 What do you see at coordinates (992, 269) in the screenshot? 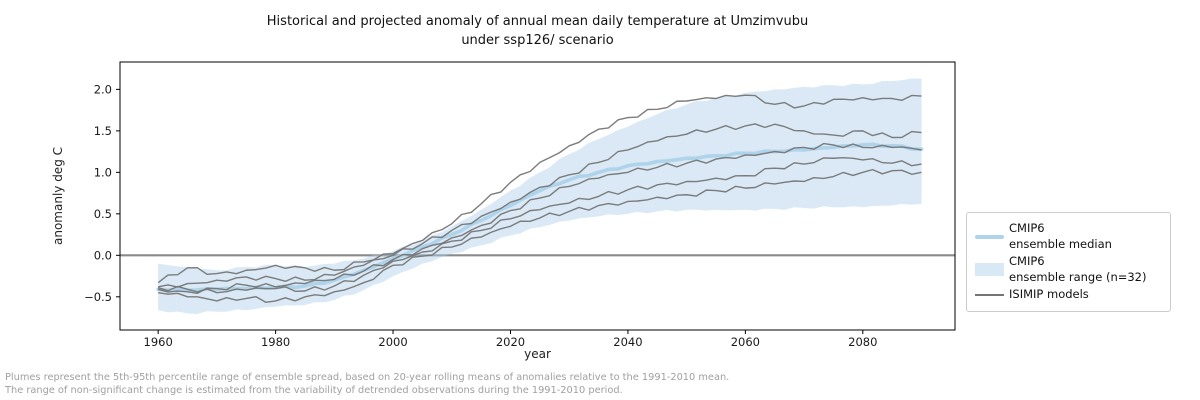
I see `range-fill-icon` at bounding box center [992, 269].